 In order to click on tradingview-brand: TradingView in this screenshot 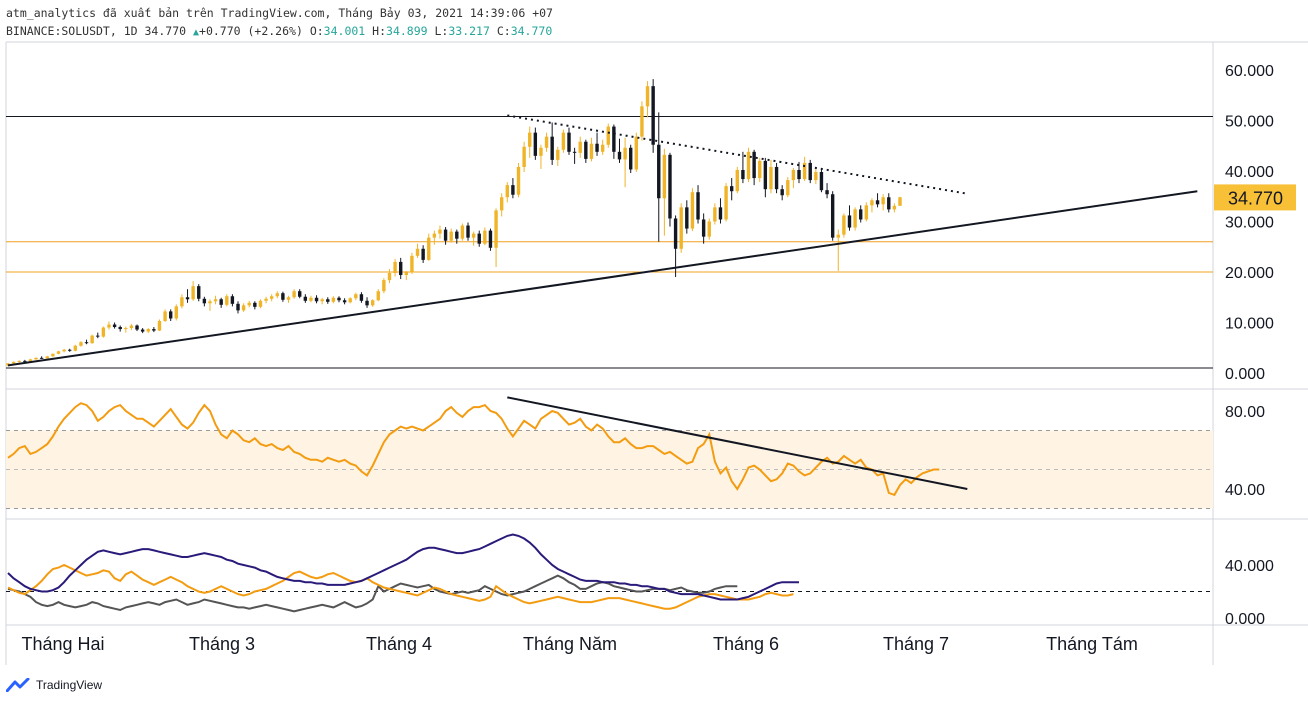, I will do `click(54, 685)`.